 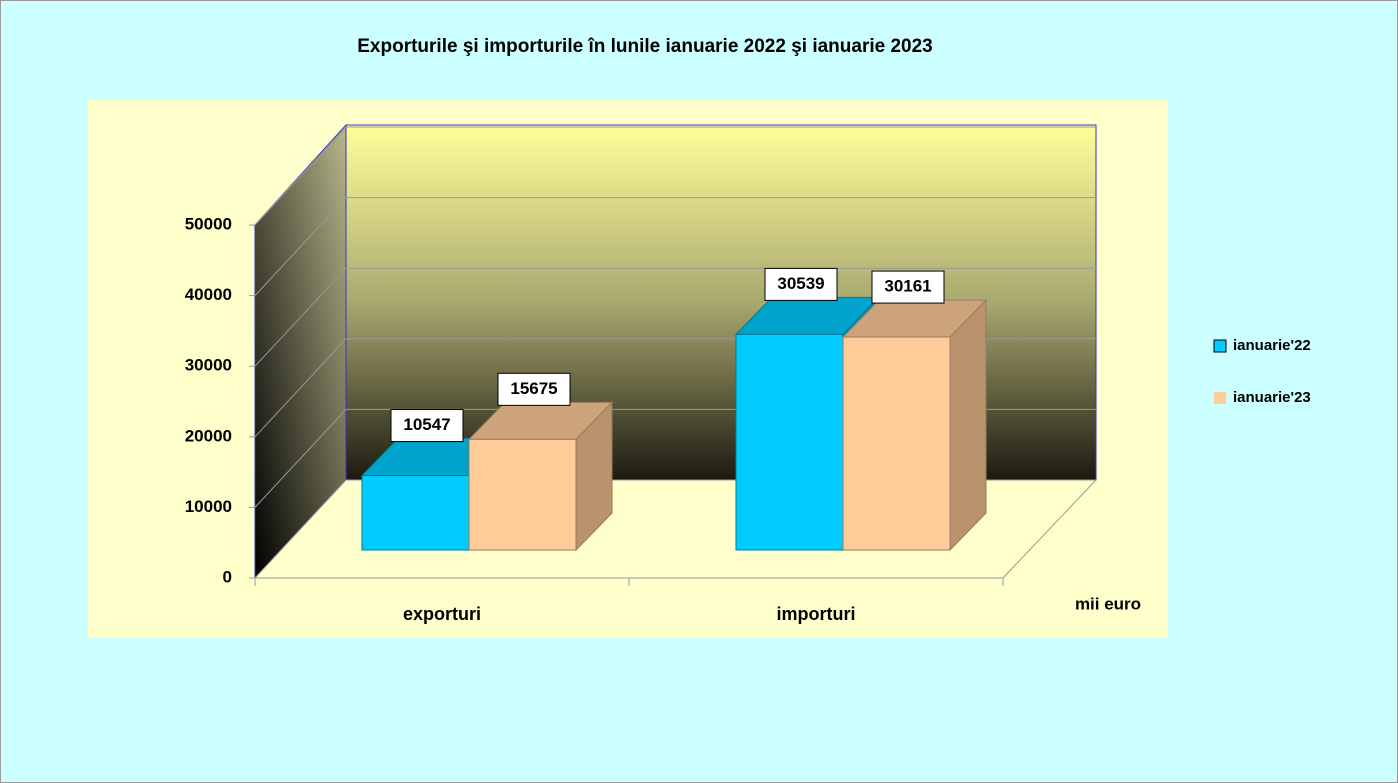 I want to click on data-label: 10547, so click(x=426, y=424).